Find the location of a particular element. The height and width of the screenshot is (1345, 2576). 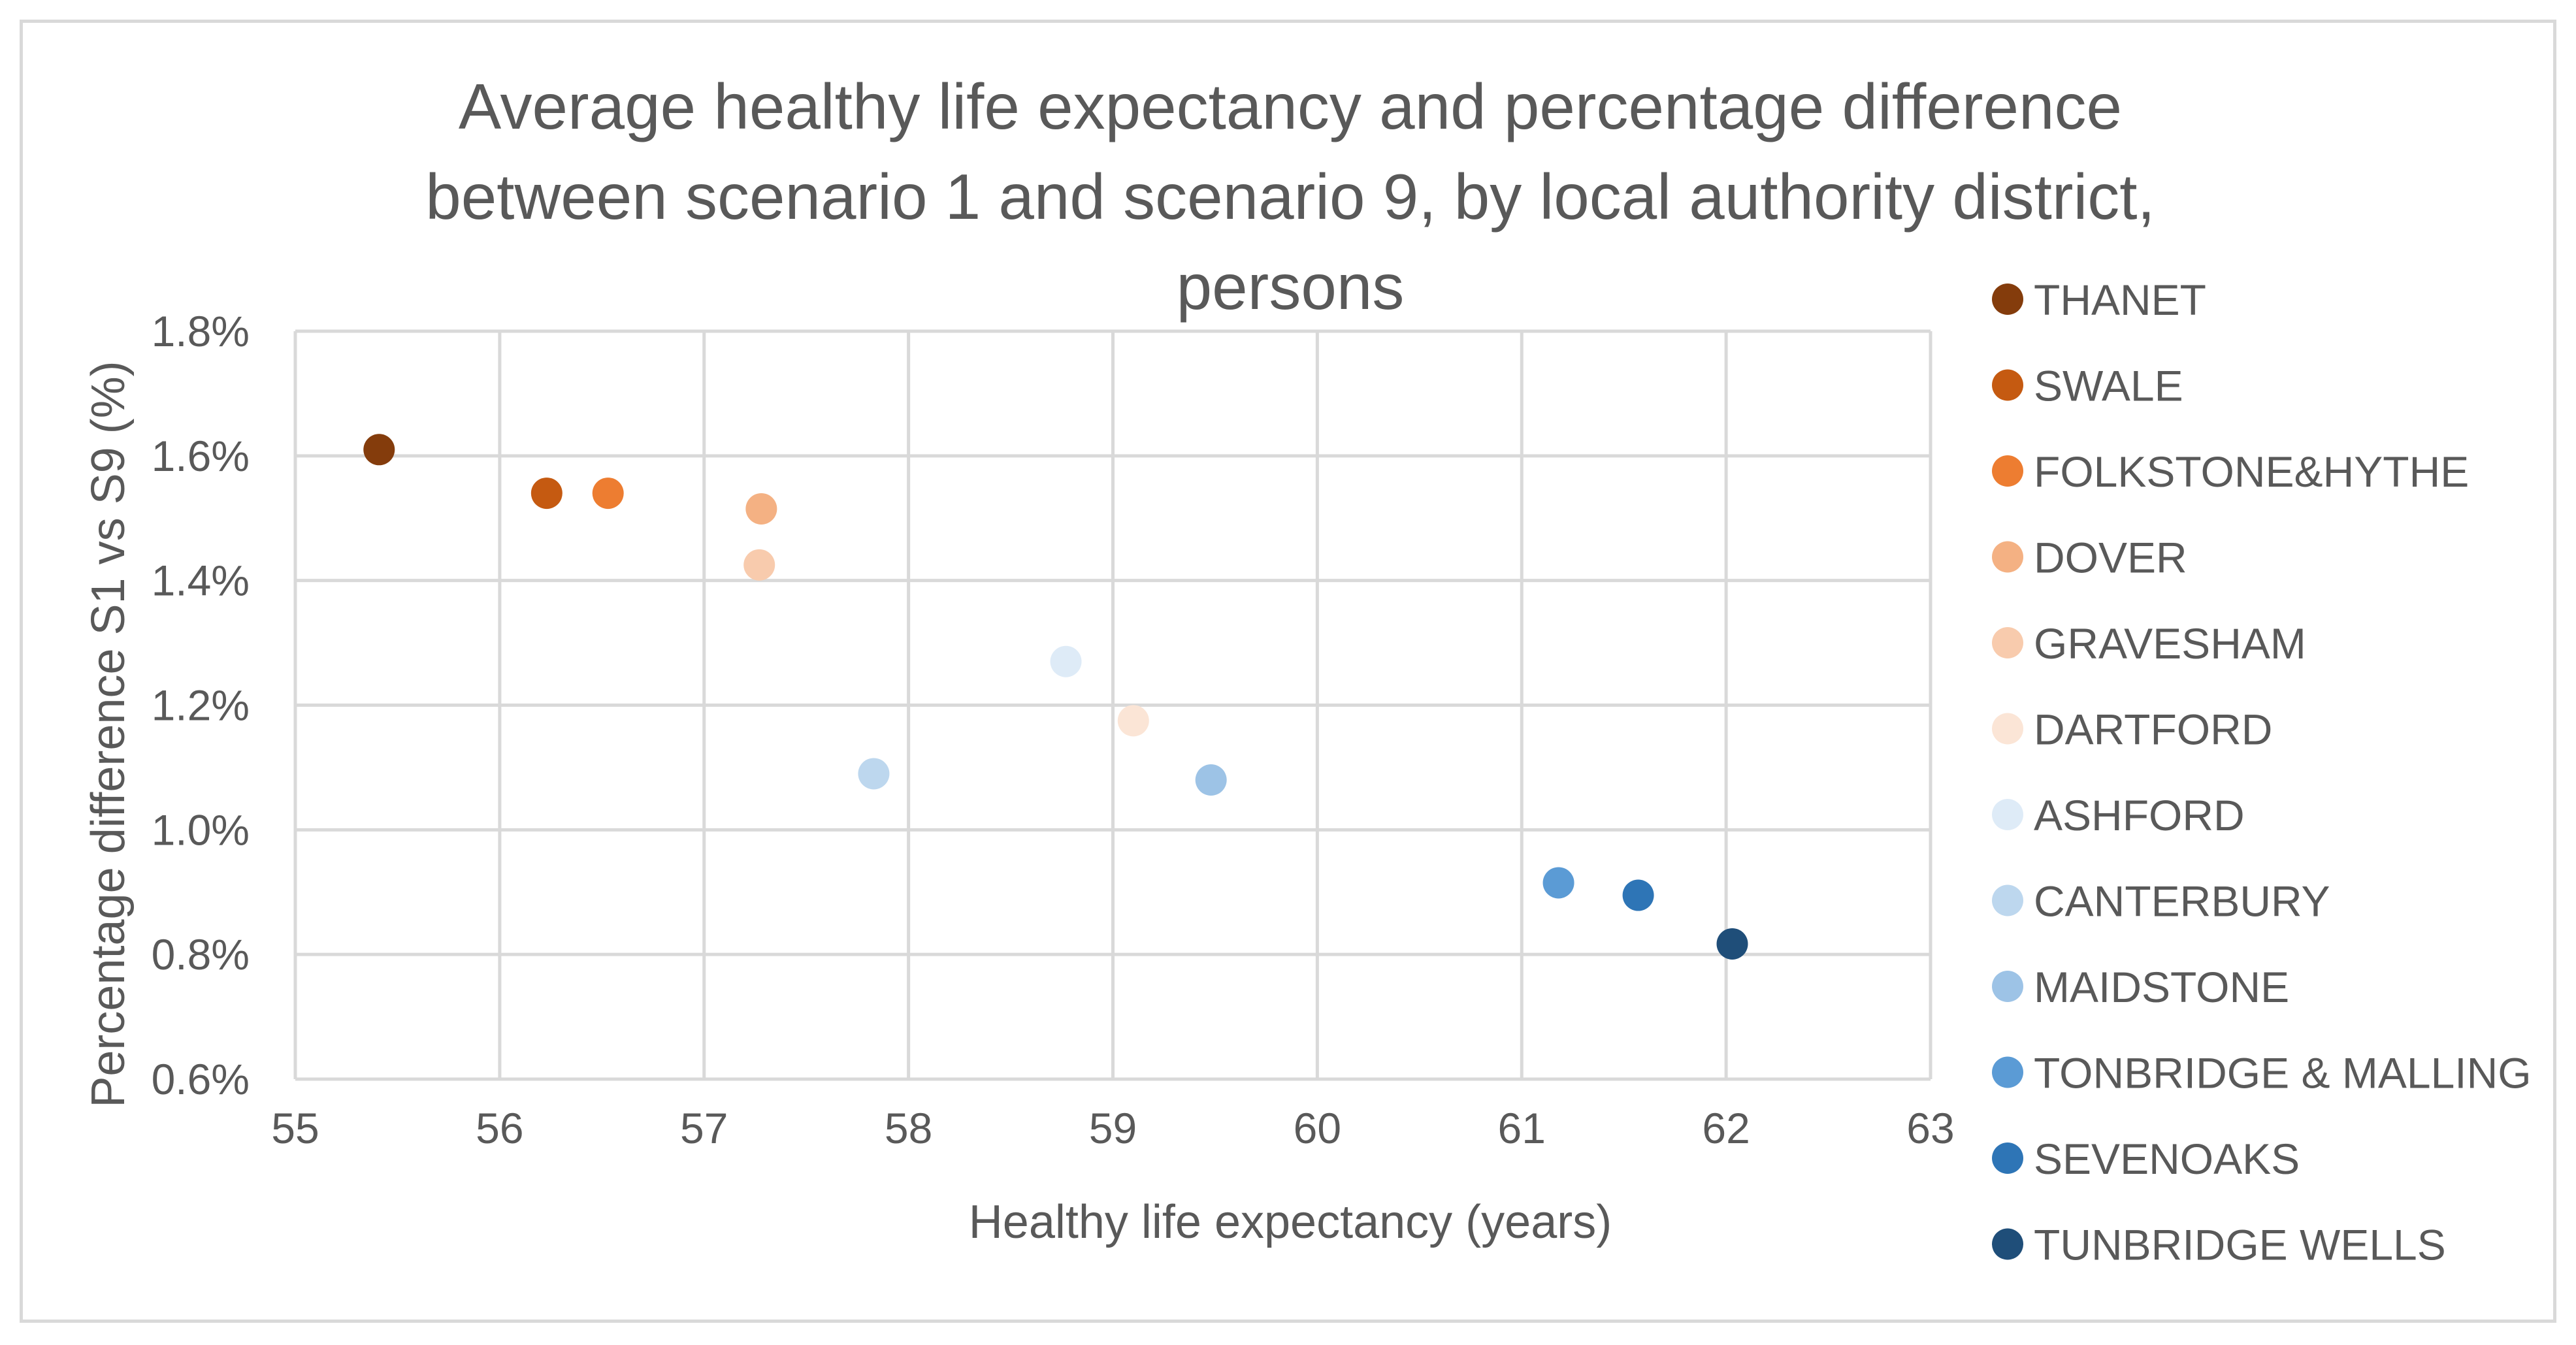

point-maidstone is located at coordinates (1211, 780).